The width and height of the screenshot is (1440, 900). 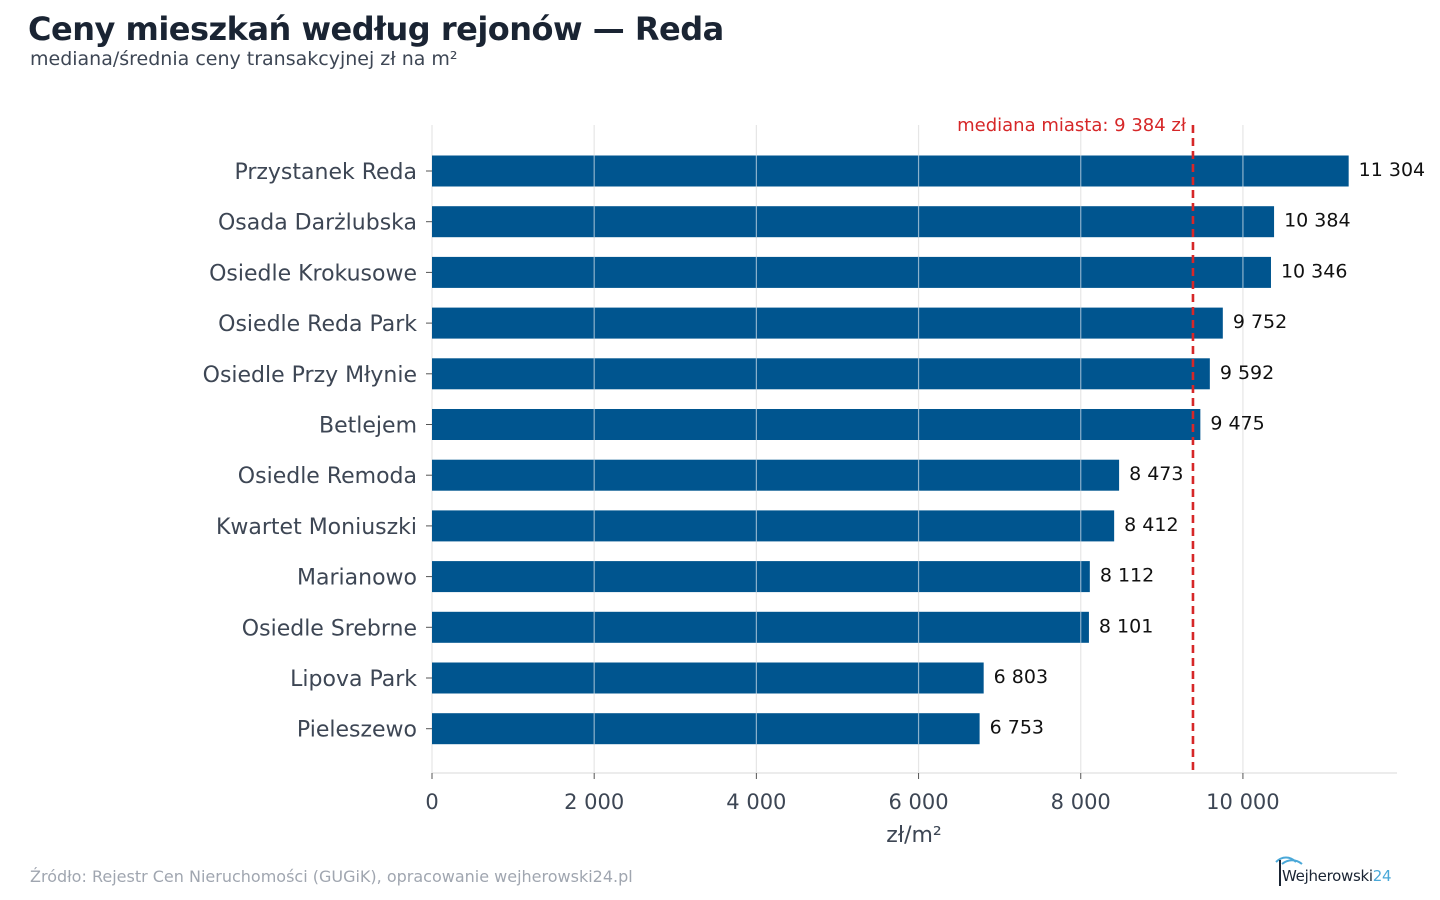 I want to click on category-label: Betlejem, so click(x=368, y=426).